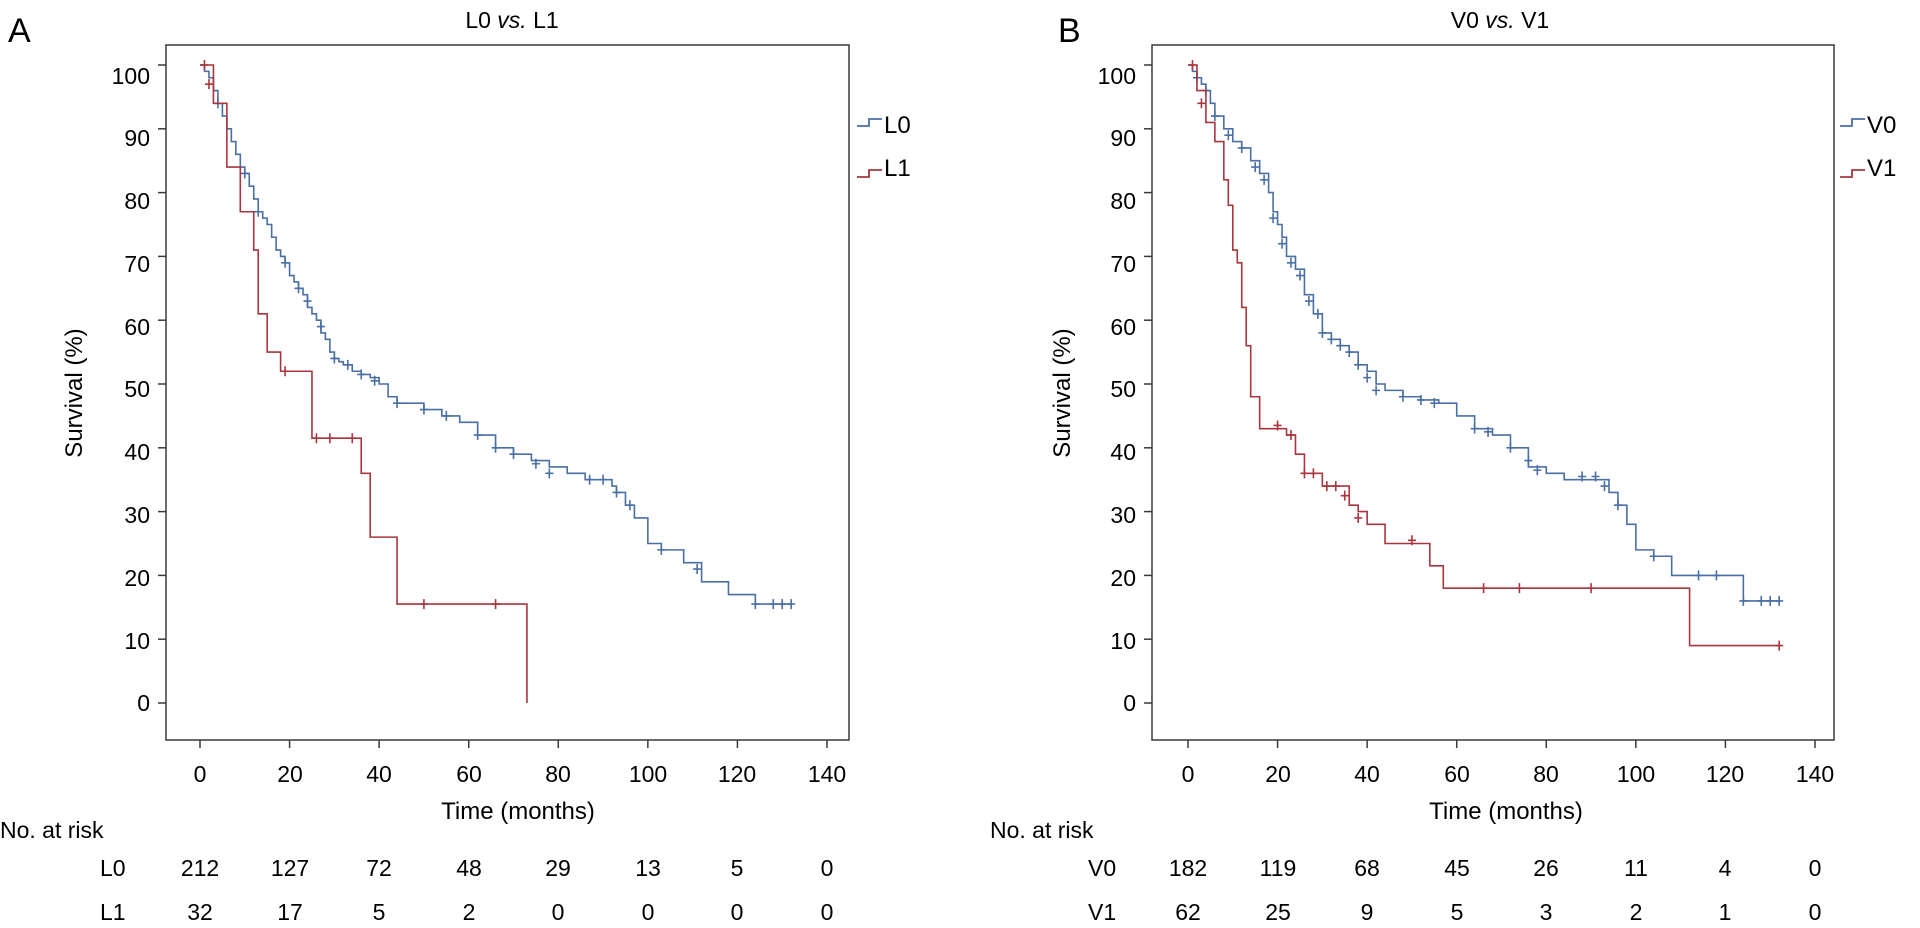 The height and width of the screenshot is (928, 1920). I want to click on panel-b-x-ticks: 0 20 40 60 80 100 120 140, so click(1508, 774).